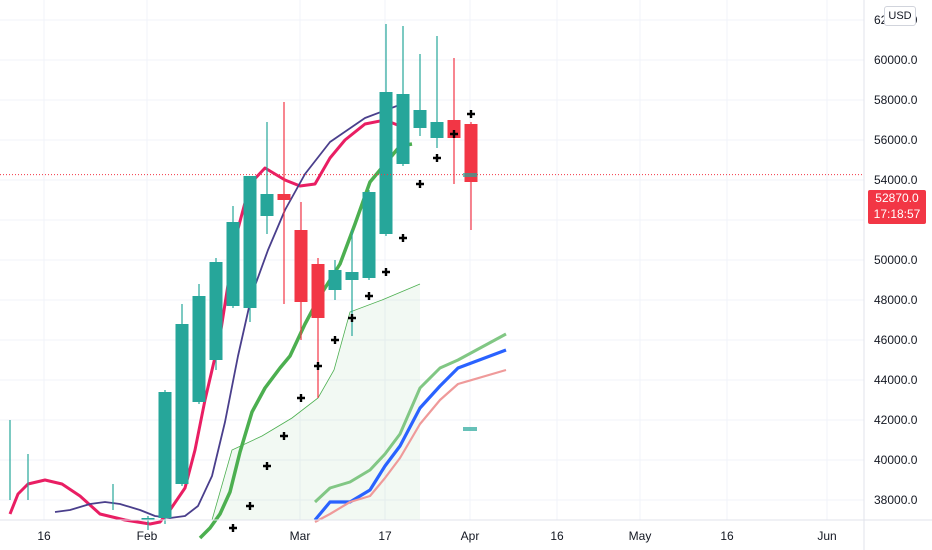  Describe the element at coordinates (896, 460) in the screenshot. I see `y-tick-label: 40000.0` at that location.